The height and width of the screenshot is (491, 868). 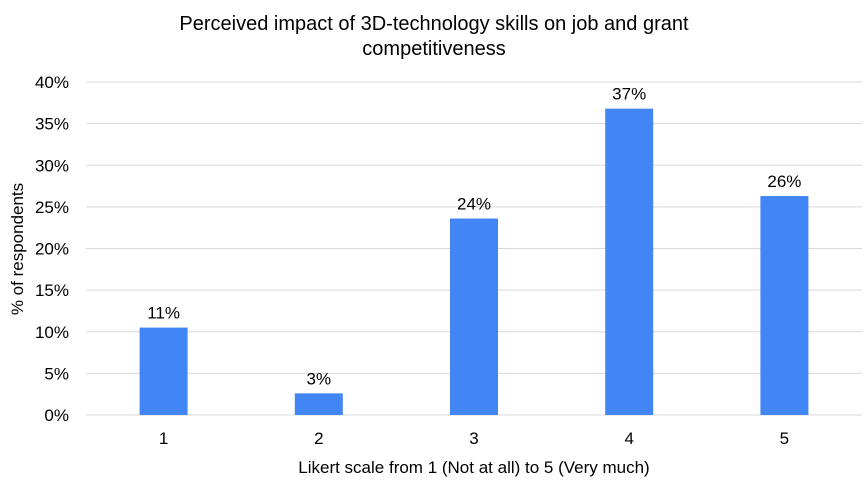 I want to click on y-tick-label: 15%, so click(x=52, y=290).